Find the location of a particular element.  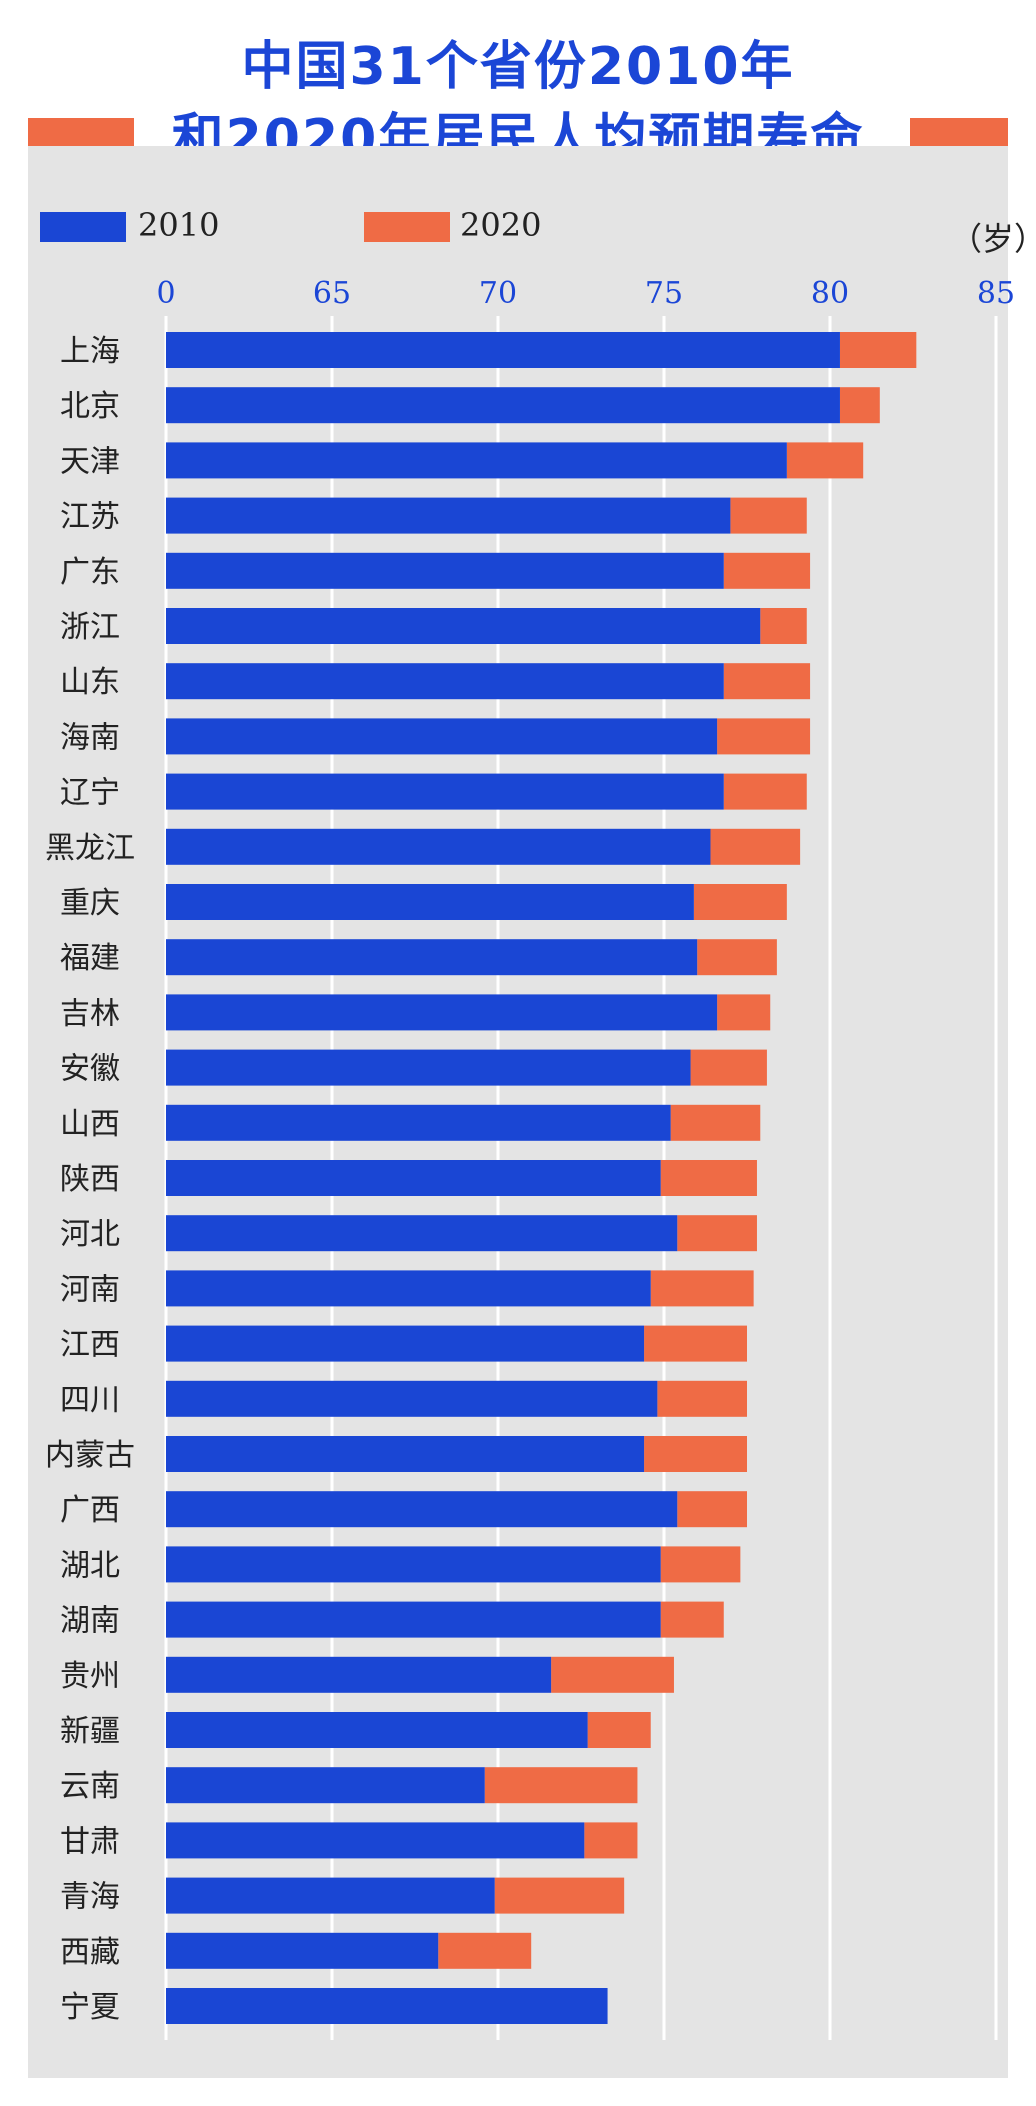

category-label-新疆: 新疆 is located at coordinates (90, 1731).